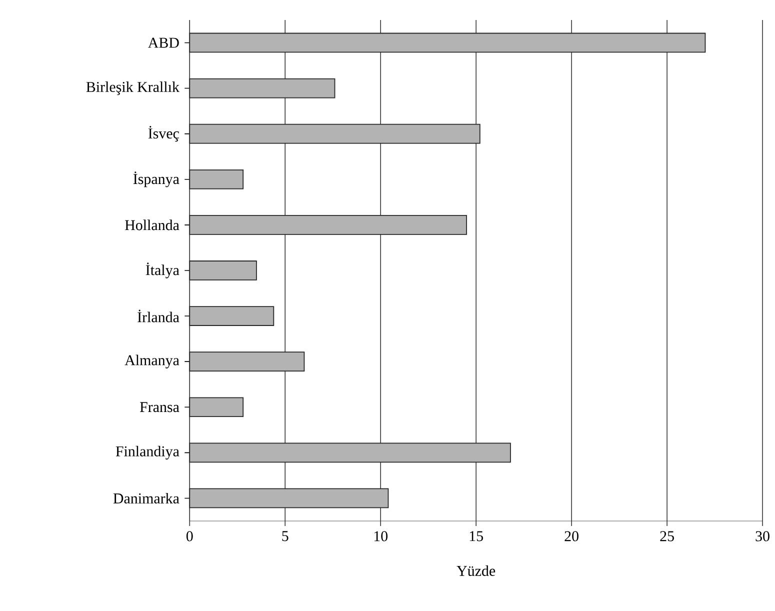 Image resolution: width=775 pixels, height=611 pixels. What do you see at coordinates (159, 316) in the screenshot?
I see `y-tick-label: İrlanda` at bounding box center [159, 316].